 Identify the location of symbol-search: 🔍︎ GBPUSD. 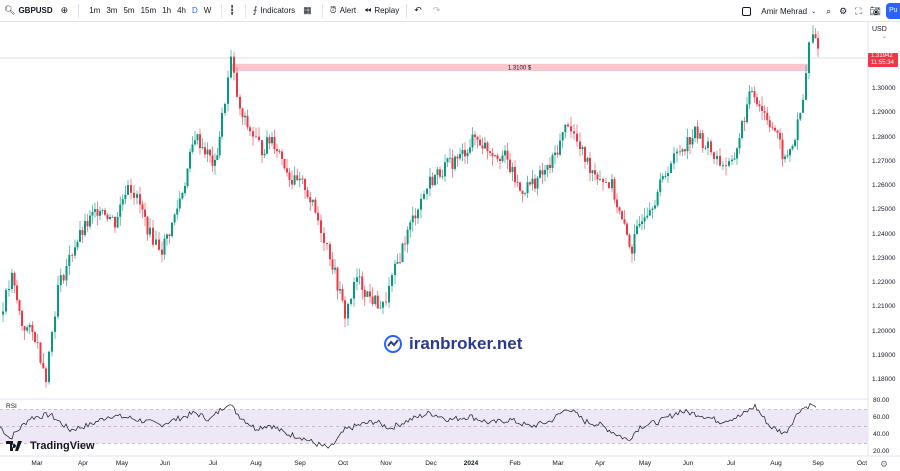
(28, 11).